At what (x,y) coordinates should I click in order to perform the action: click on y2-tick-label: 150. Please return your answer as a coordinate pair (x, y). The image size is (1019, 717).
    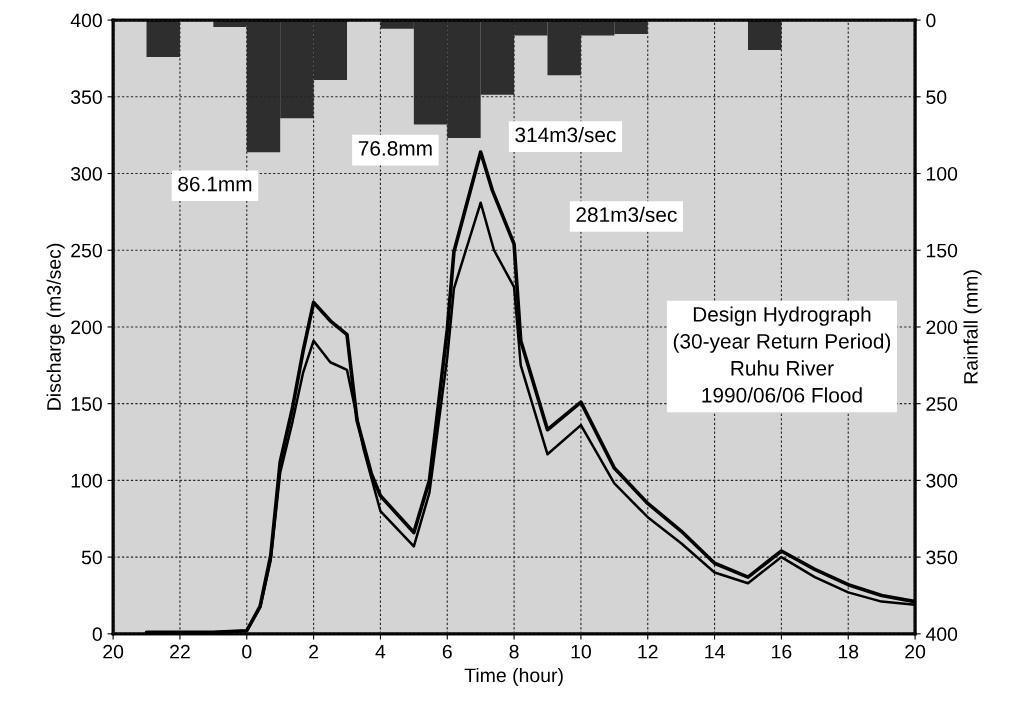
    Looking at the image, I should click on (942, 250).